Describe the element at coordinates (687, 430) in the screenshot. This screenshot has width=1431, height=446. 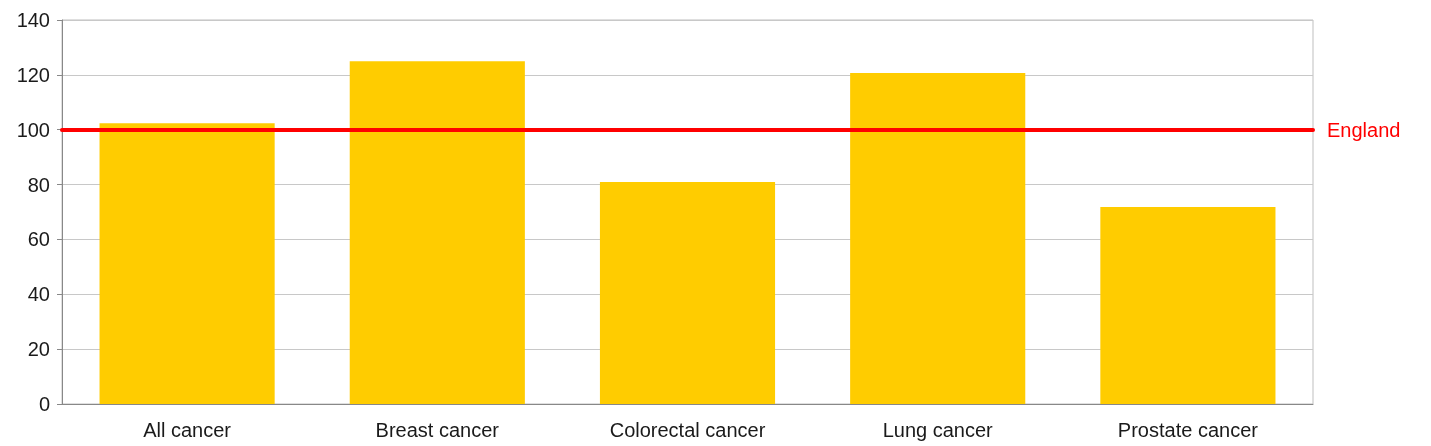
I see `x-tick-label: Colorectal cancer` at that location.